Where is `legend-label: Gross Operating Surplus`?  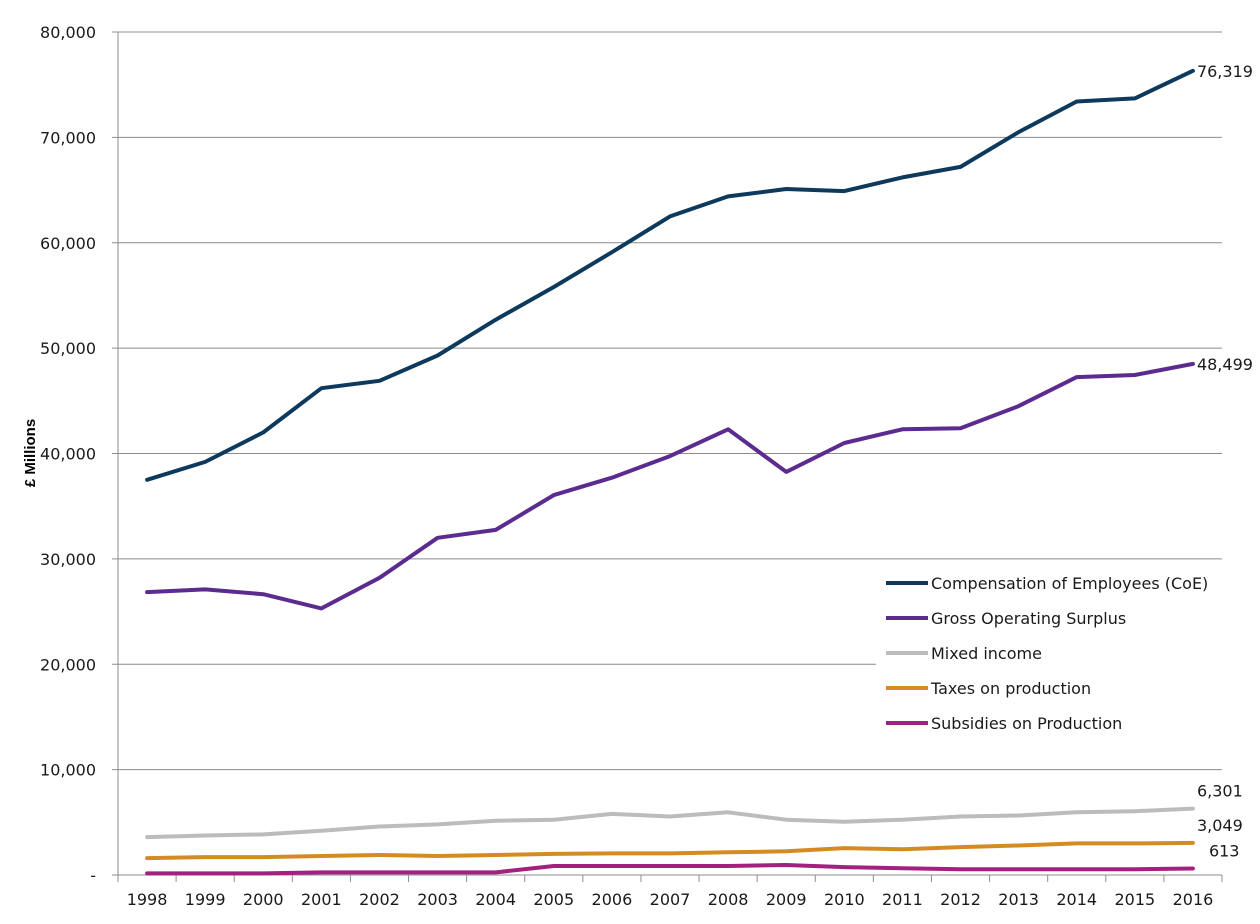 legend-label: Gross Operating Surplus is located at coordinates (1028, 618).